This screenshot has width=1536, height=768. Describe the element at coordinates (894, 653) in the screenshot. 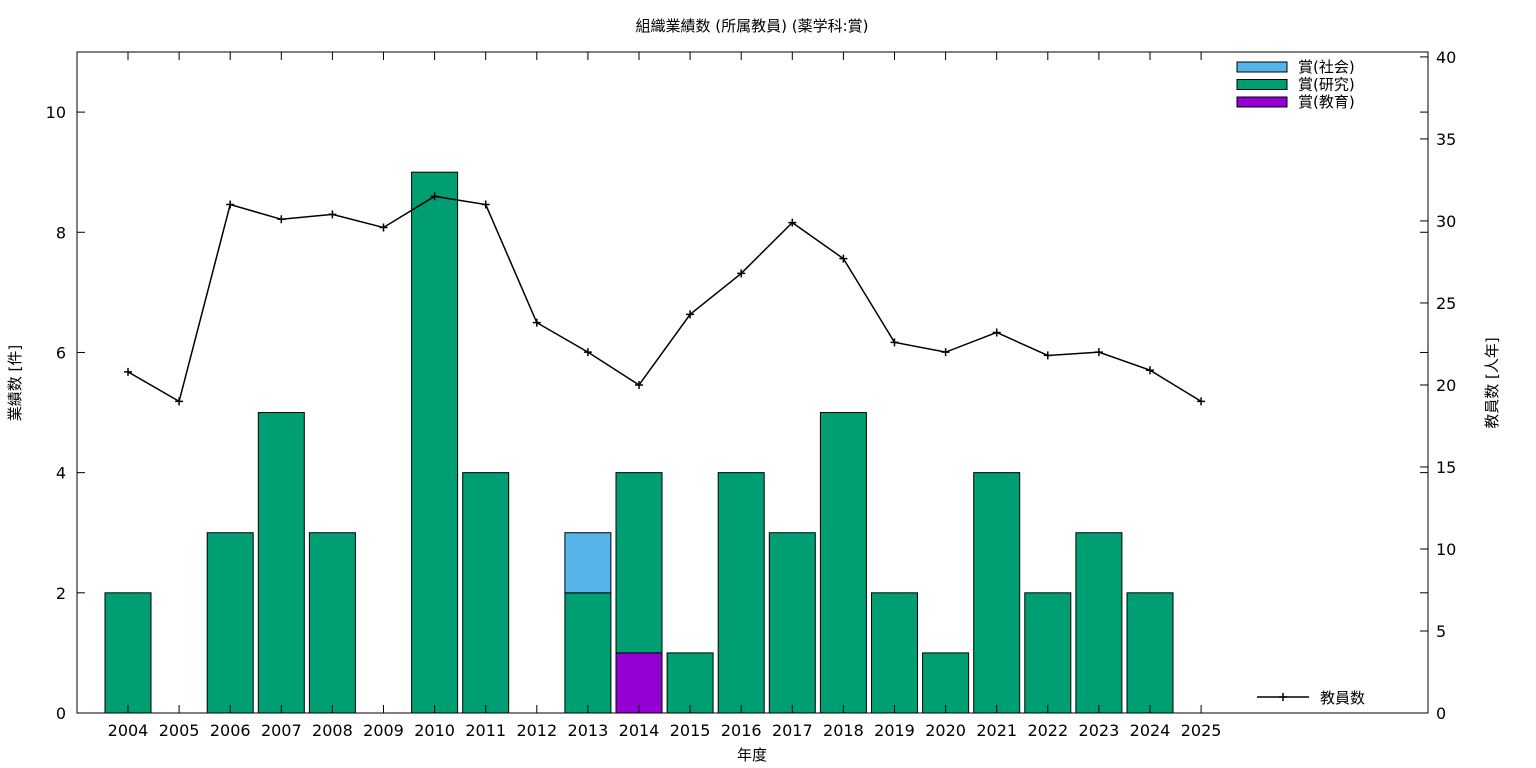

I see `bar-2019-賞(研究)` at that location.